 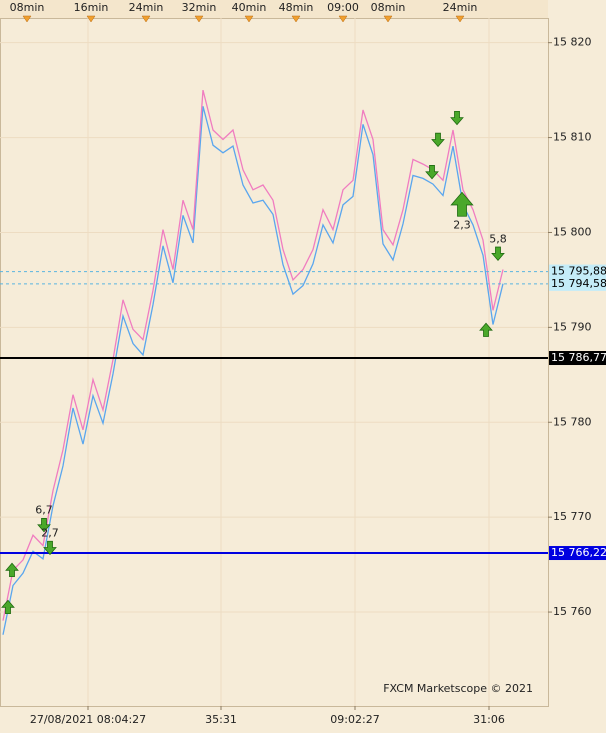 What do you see at coordinates (274, 9) in the screenshot?
I see `top-axis-band` at bounding box center [274, 9].